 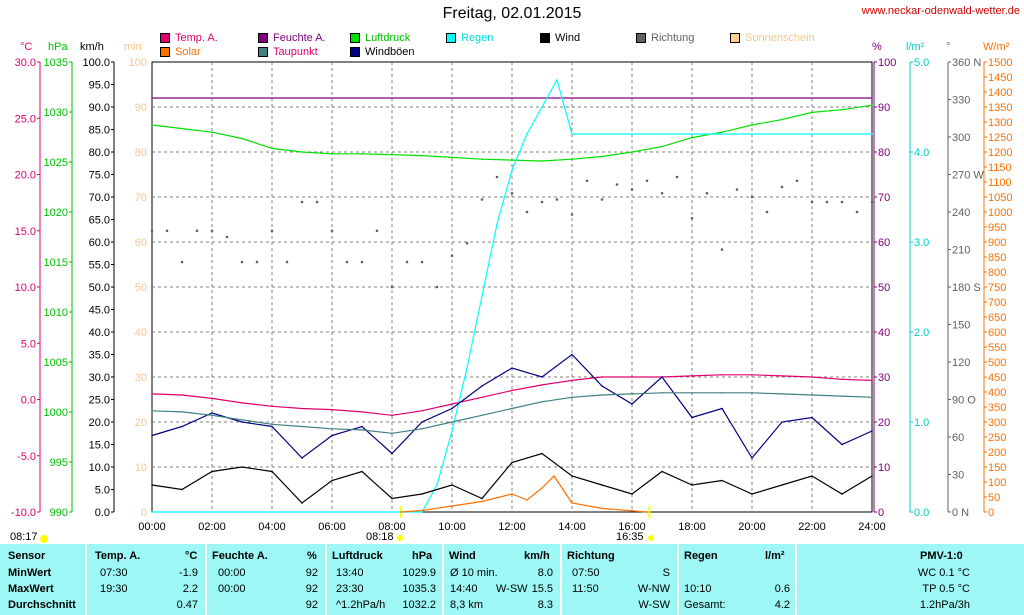 I want to click on wind-tick-label: 0.0, so click(x=102, y=513).